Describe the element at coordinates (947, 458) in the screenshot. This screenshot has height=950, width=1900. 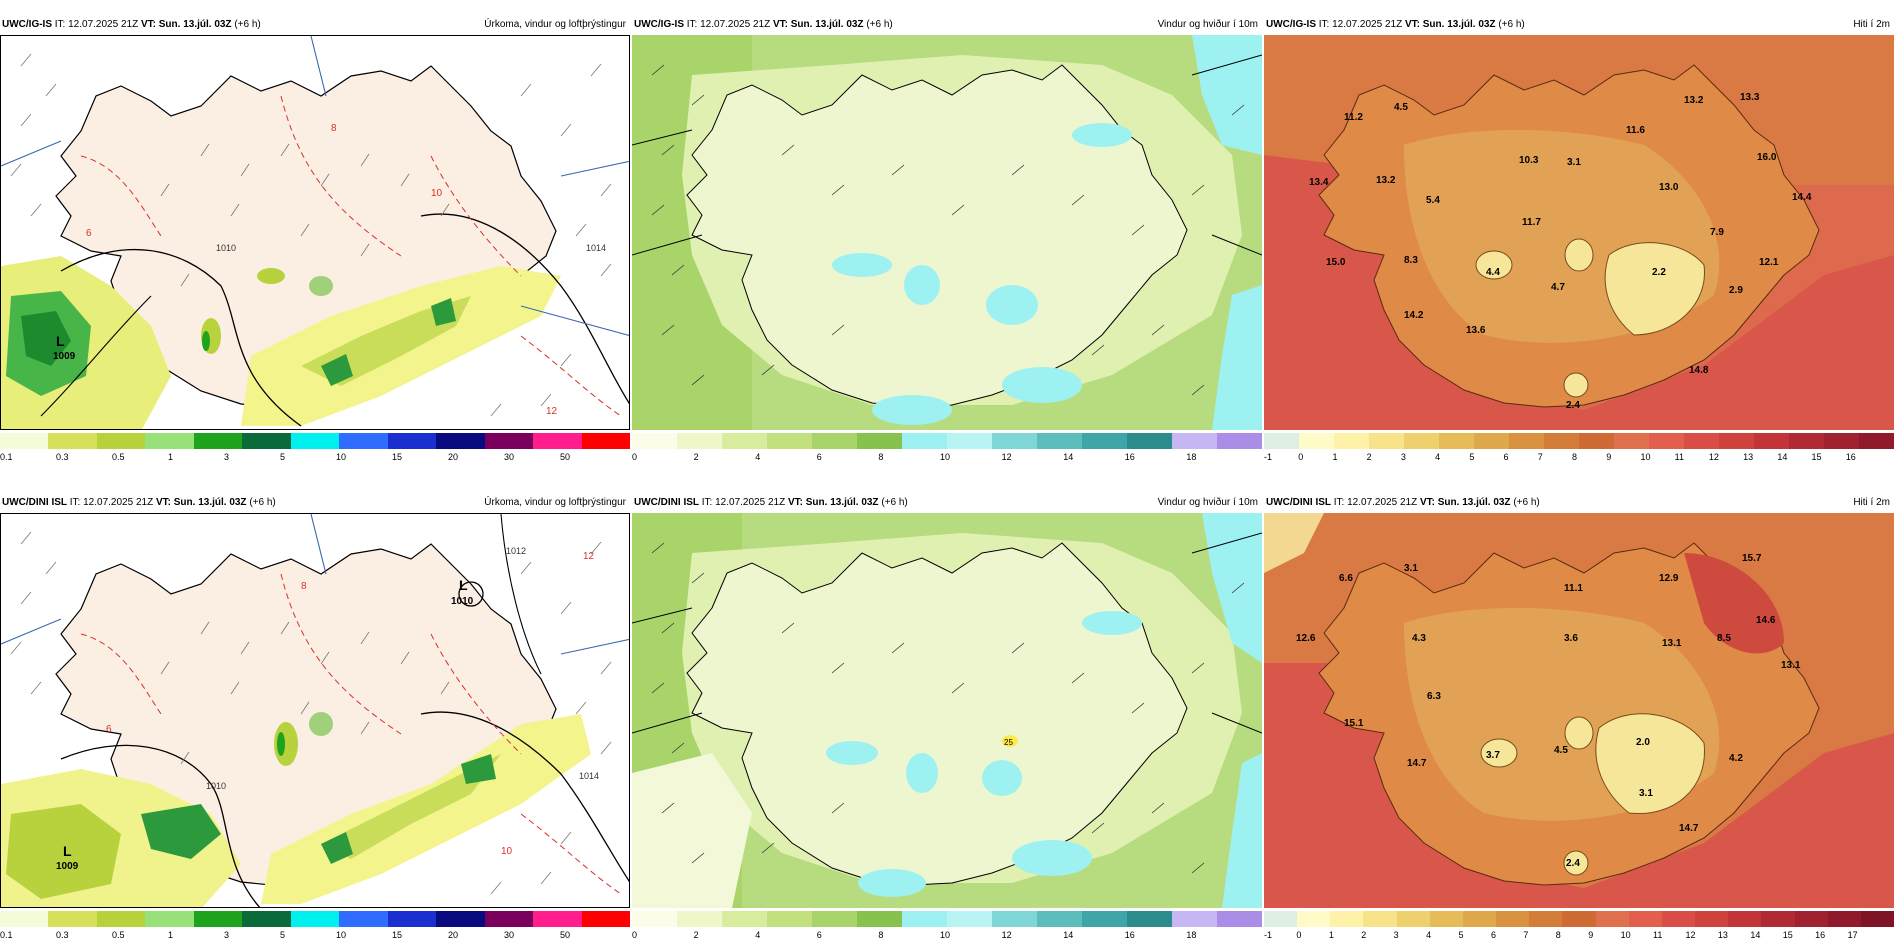
I see `legend-ticks: 0 2 4 6 8 10 12 14 16 18` at that location.